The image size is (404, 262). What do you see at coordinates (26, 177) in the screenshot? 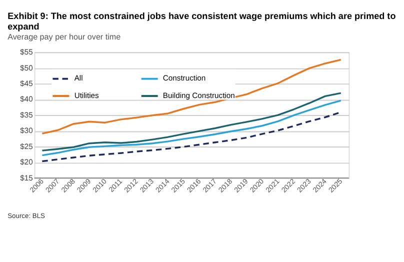
I see `y-tick-label: $15` at bounding box center [26, 177].